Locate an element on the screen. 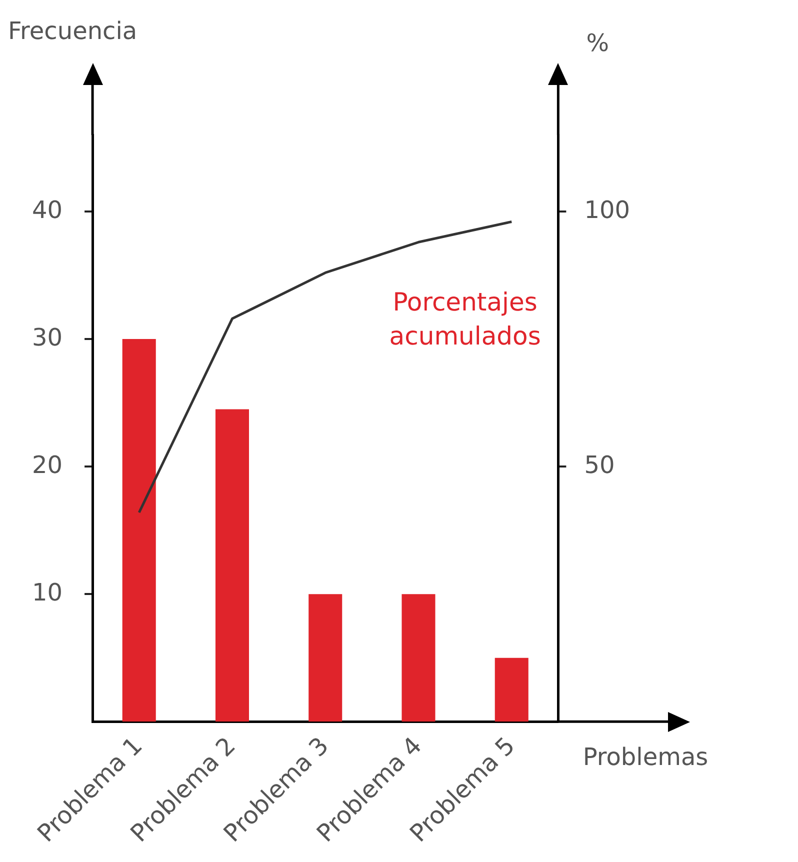 The height and width of the screenshot is (862, 798). x-axis-title: Problemas is located at coordinates (645, 756).